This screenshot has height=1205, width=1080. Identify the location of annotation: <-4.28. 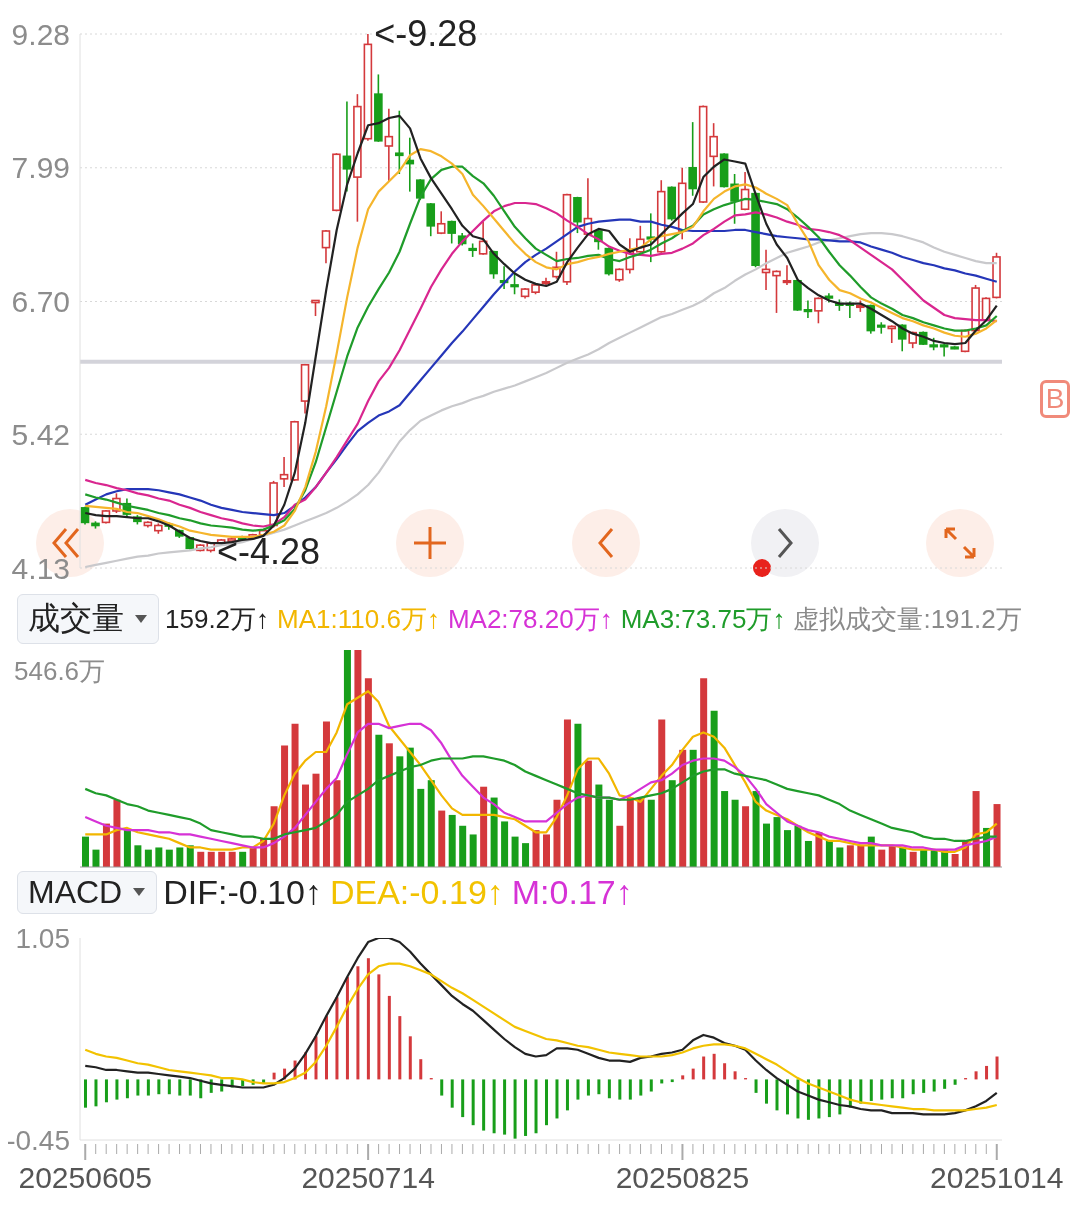
(268, 552).